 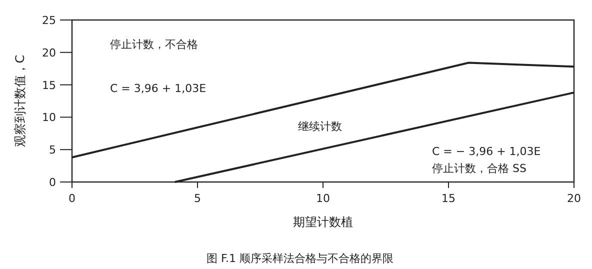 I want to click on x-tick-label: 15, so click(x=449, y=198).